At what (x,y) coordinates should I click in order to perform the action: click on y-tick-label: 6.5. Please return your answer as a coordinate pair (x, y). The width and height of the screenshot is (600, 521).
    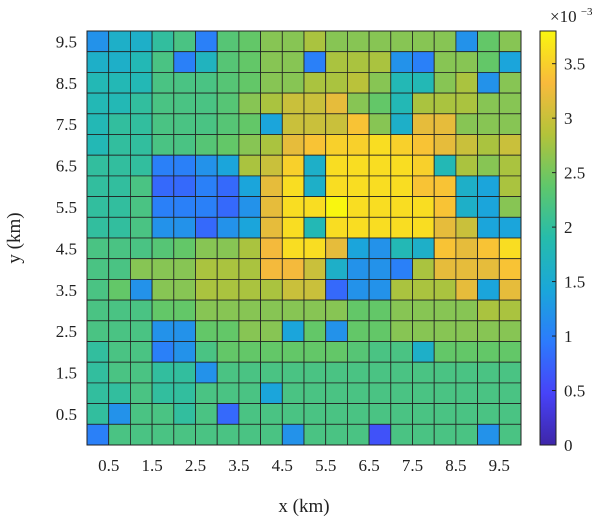
    Looking at the image, I should click on (66, 166).